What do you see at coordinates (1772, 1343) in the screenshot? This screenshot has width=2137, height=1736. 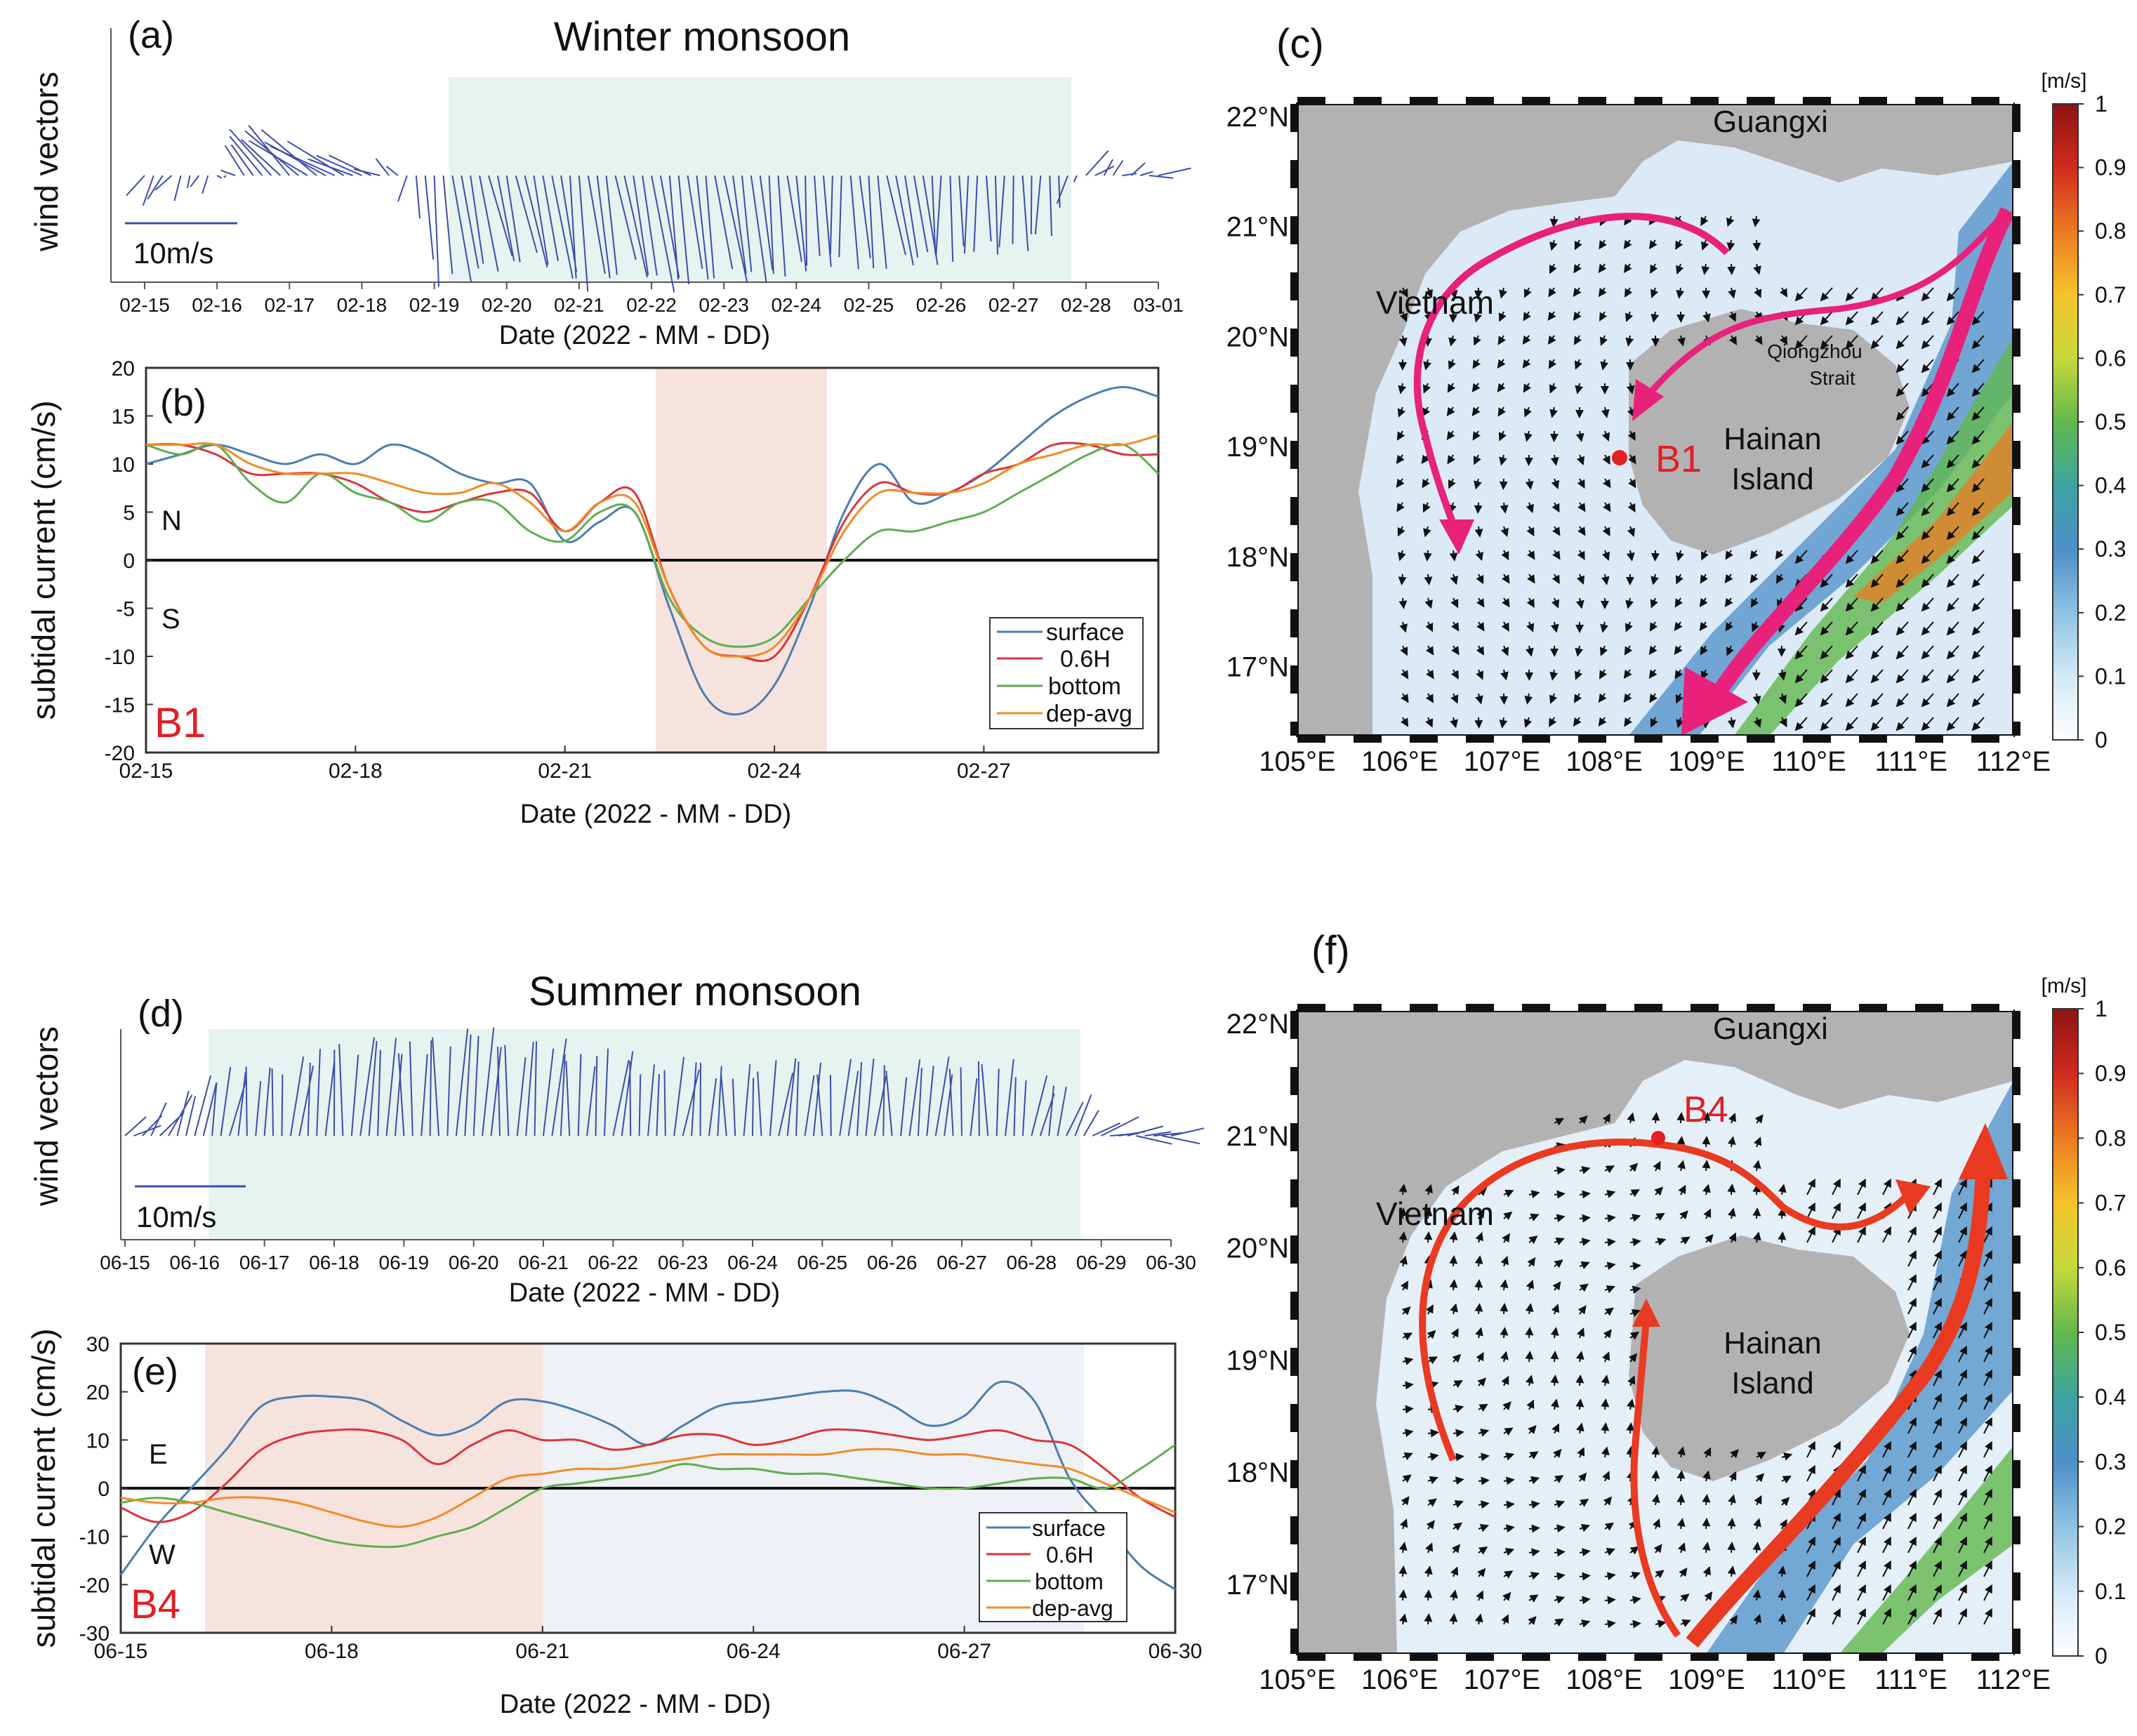 I see `label-hainan-f: Hainan` at bounding box center [1772, 1343].